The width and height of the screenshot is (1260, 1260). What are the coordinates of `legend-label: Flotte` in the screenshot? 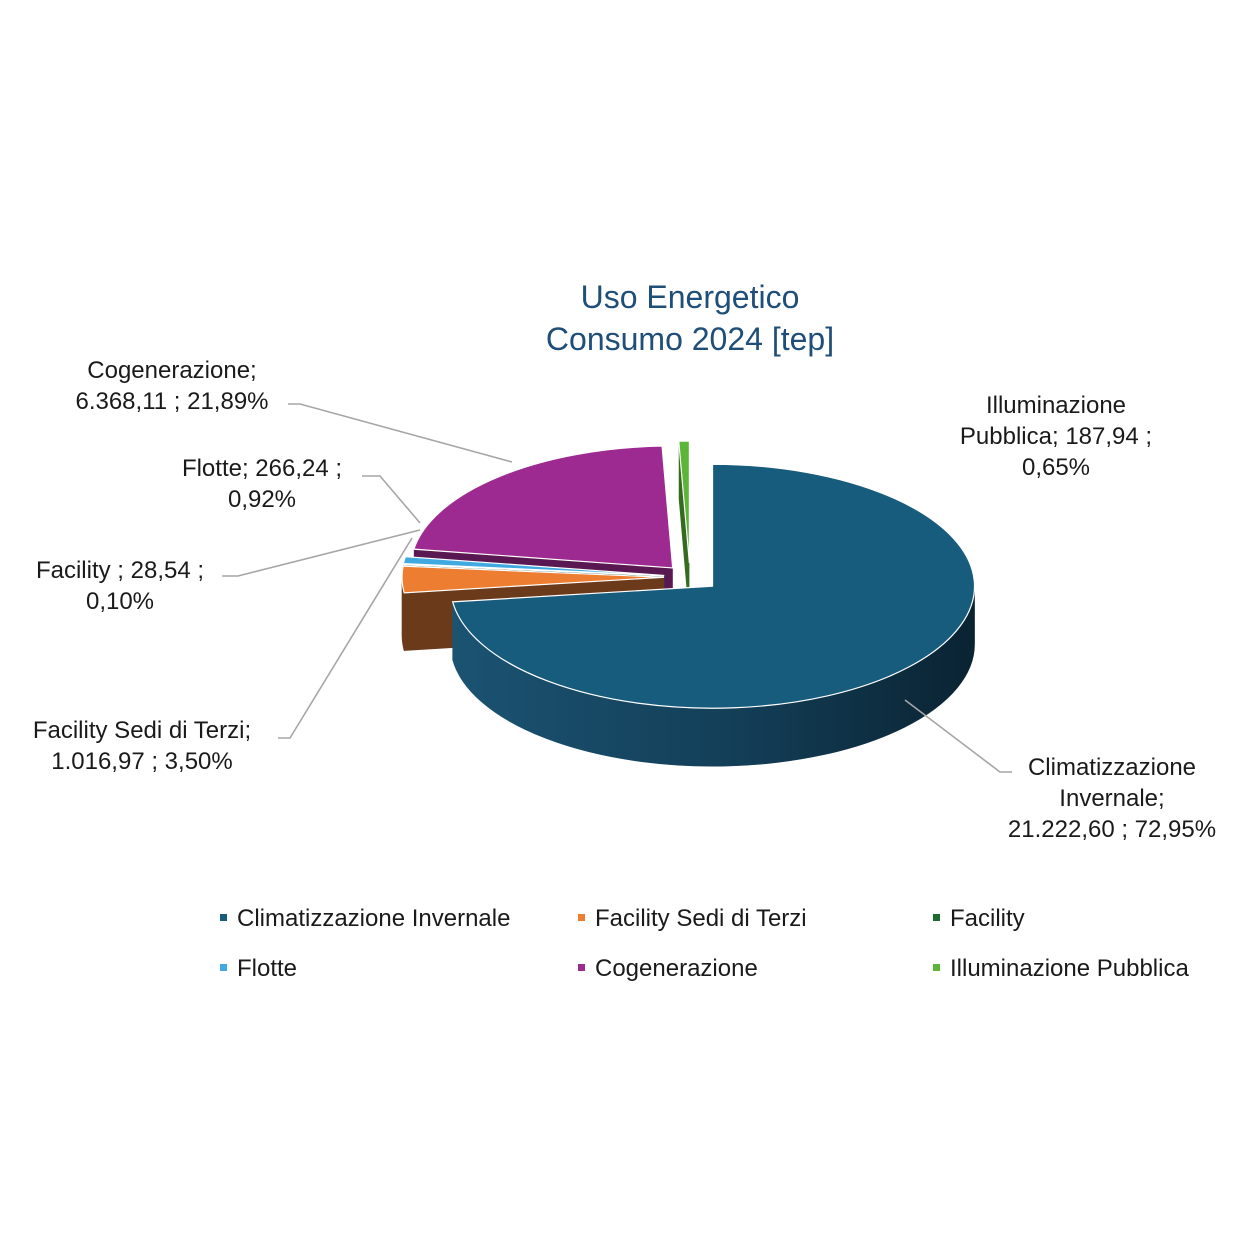 It's located at (267, 968).